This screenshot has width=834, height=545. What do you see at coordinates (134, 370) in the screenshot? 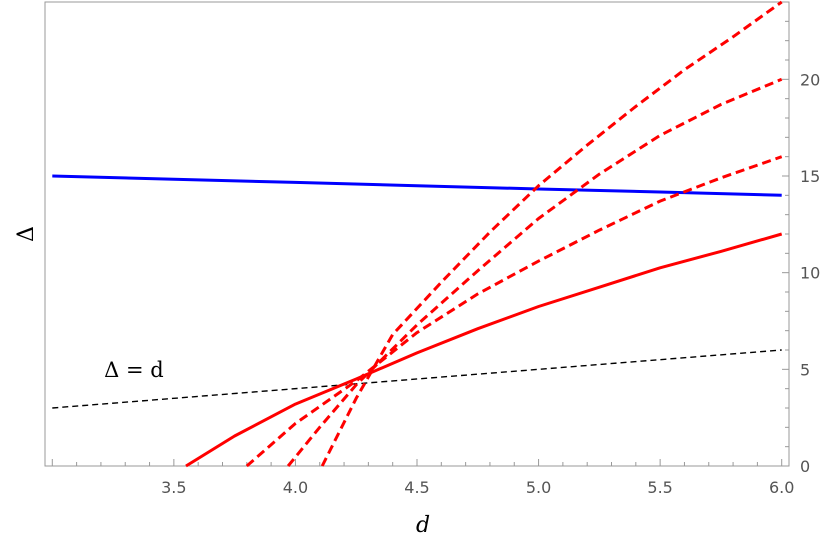
I see `annotation-delta-equals-d: Δ = d` at bounding box center [134, 370].